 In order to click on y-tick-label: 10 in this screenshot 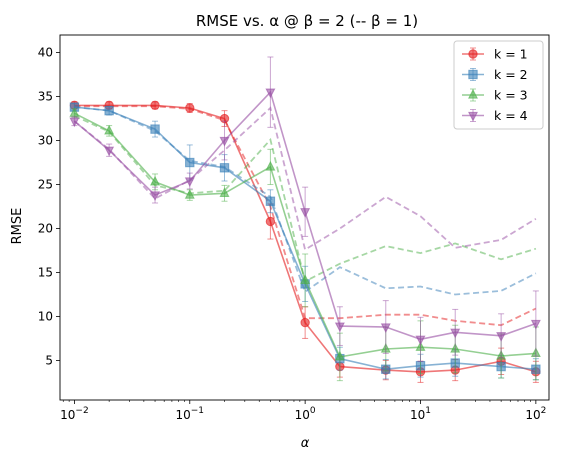, I will do `click(45, 316)`.